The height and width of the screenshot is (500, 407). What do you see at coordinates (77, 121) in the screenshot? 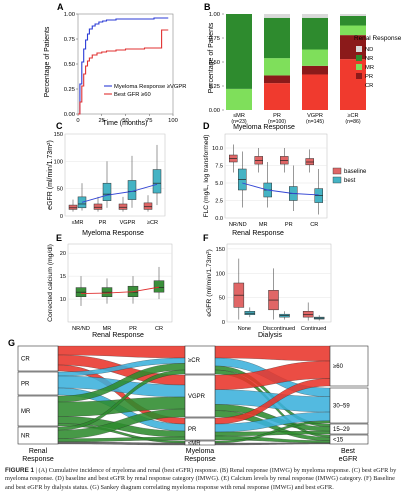
I see `x-tick-label: 0` at bounding box center [77, 121].